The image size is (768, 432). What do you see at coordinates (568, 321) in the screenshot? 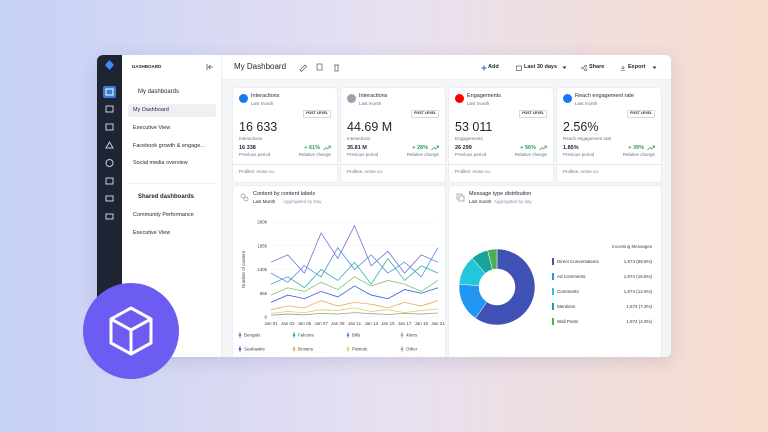
I see `legend-label: Wall Posts` at bounding box center [568, 321].